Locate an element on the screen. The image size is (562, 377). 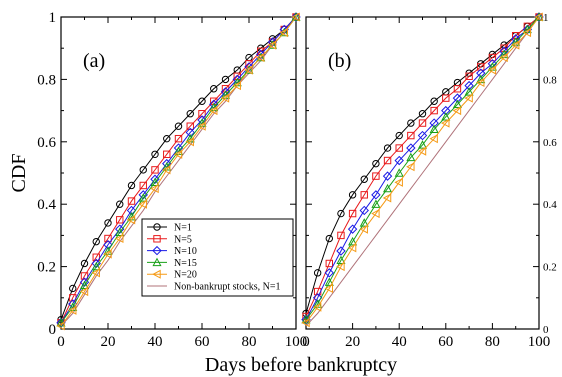
y-tick-label: 0.8 is located at coordinates (46, 80).